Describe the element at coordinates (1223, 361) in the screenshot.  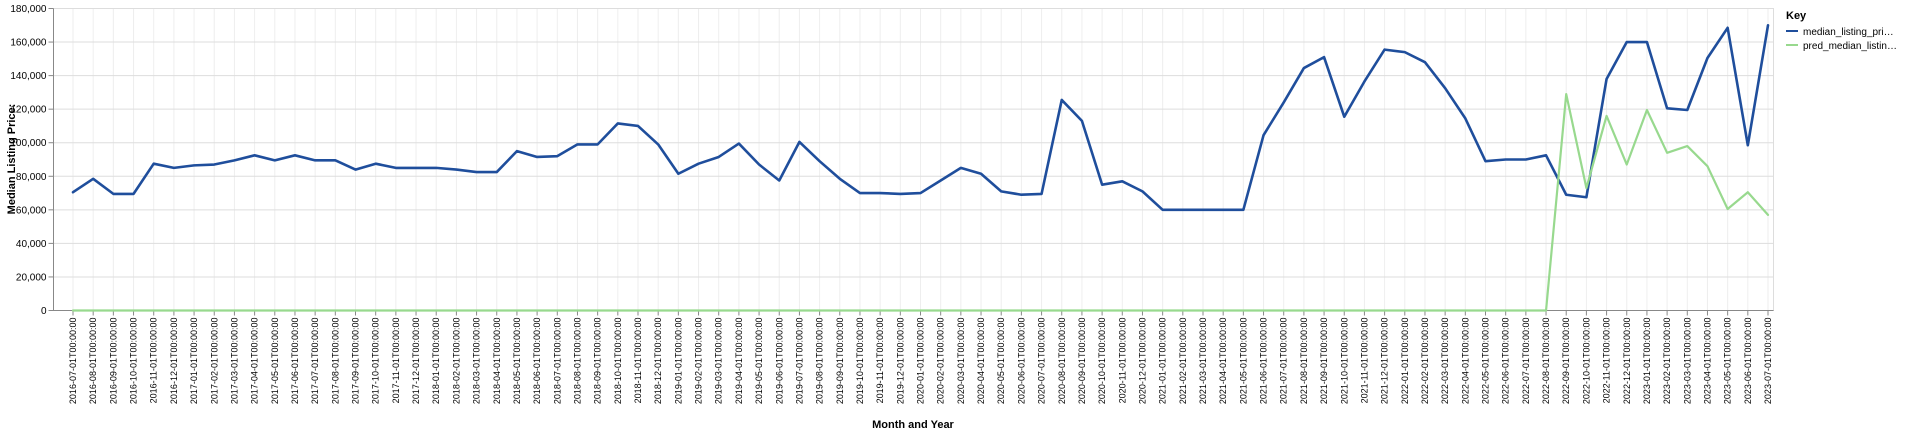
I see `x-tick-label: 2021-04-01T00:00:00` at that location.